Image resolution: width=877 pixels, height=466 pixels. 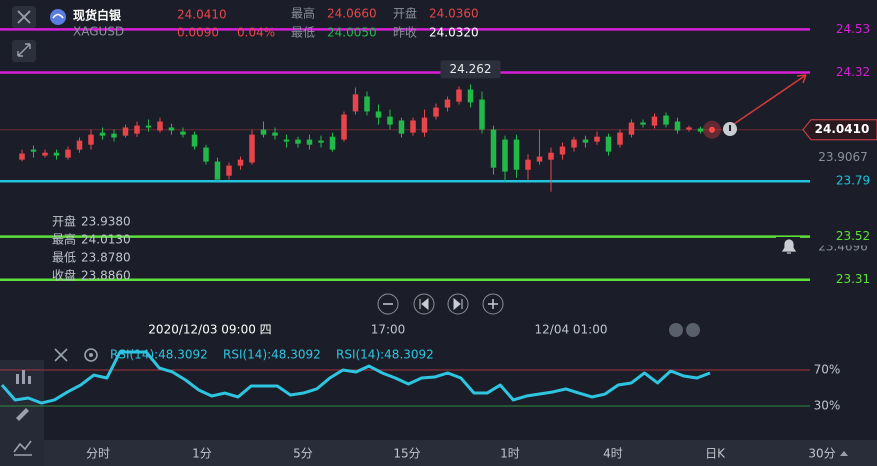 I want to click on scroll-start, so click(x=424, y=304).